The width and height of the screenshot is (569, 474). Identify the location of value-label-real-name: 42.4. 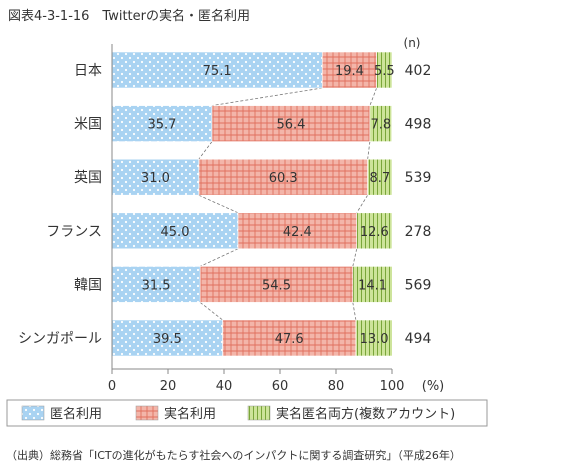
(297, 232).